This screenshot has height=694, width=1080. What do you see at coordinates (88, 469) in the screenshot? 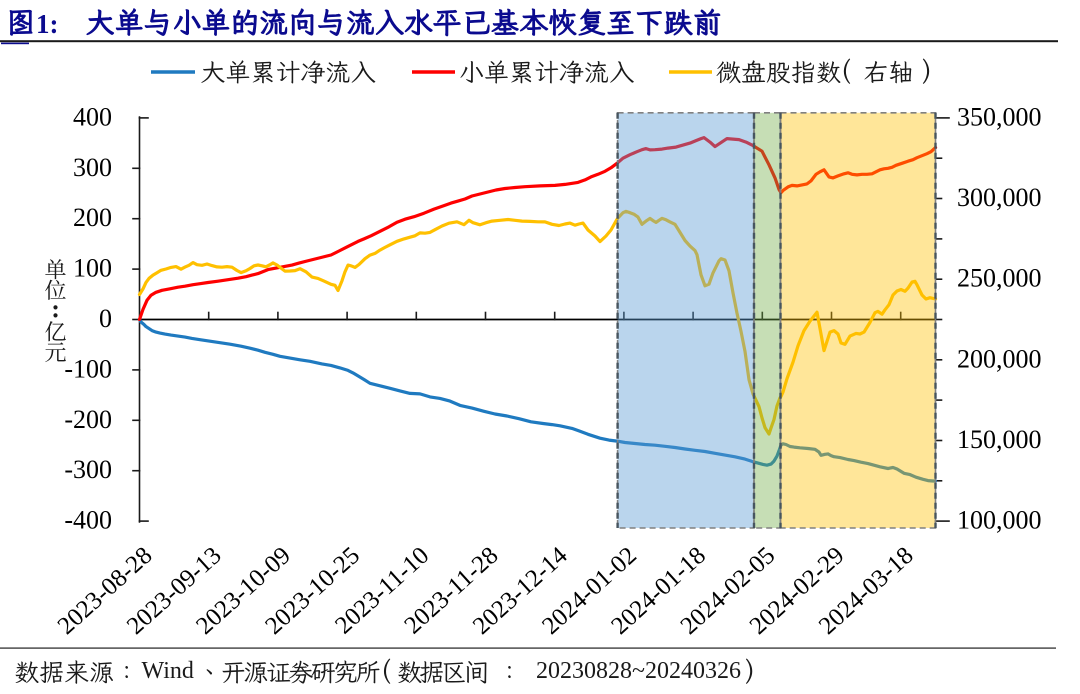
I see `svg-text: -300` at bounding box center [88, 469].